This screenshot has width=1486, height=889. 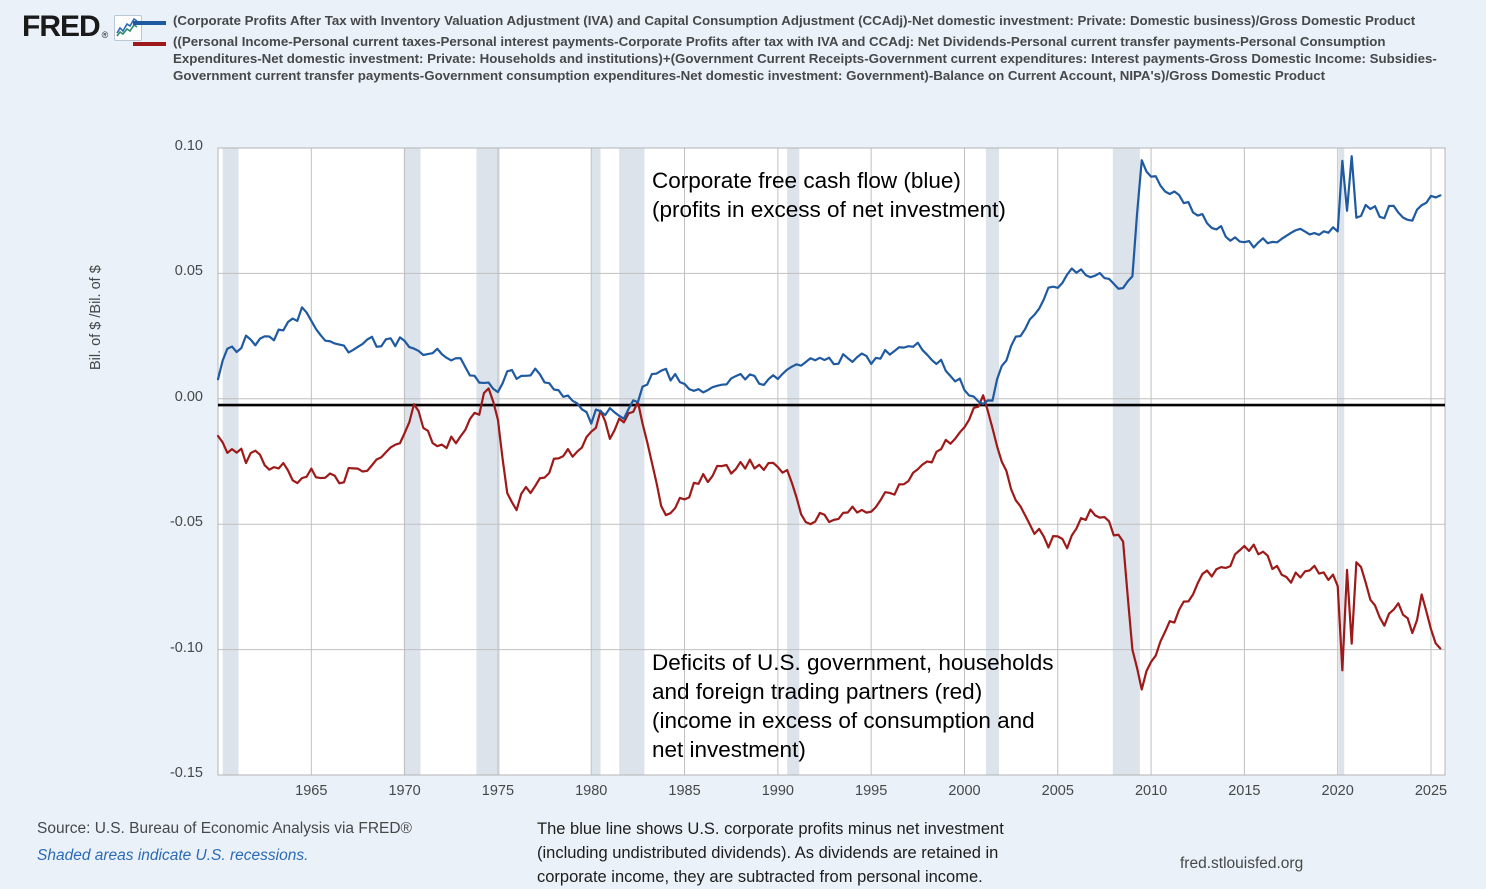 I want to click on x-axis-tick: 1970, so click(x=404, y=791).